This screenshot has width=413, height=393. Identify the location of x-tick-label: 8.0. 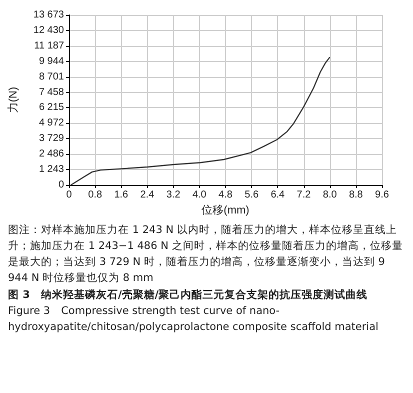
(330, 195).